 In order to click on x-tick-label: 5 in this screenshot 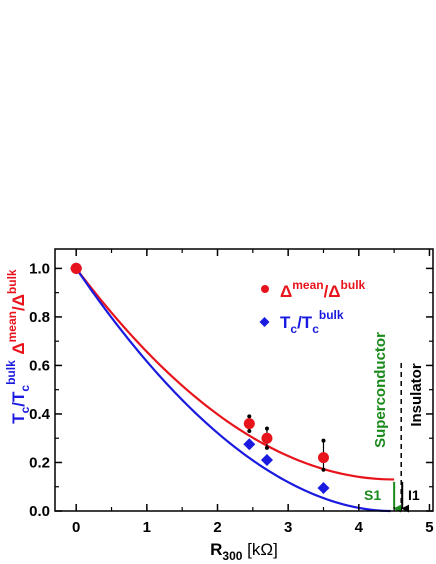, I will do `click(429, 527)`.